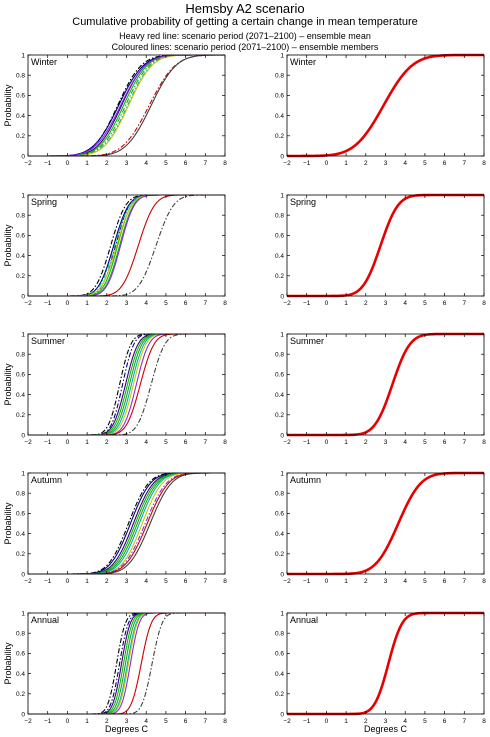 This screenshot has height=737, width=490. I want to click on spring-mean-xtick-label: 7, so click(464, 303).